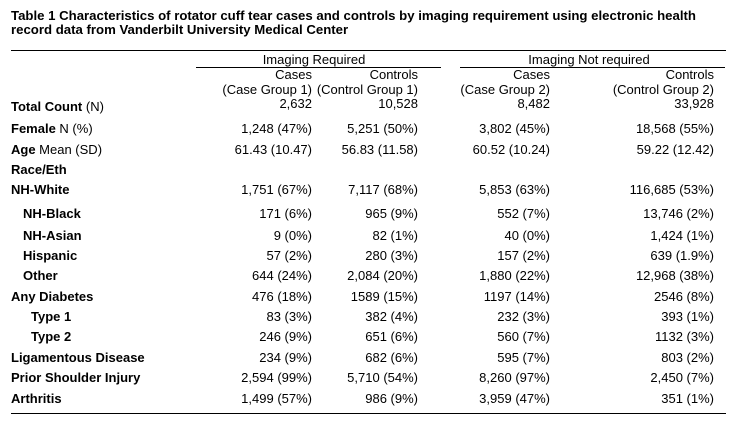  What do you see at coordinates (382, 128) in the screenshot?
I see `cell: 5,251 (50%)` at bounding box center [382, 128].